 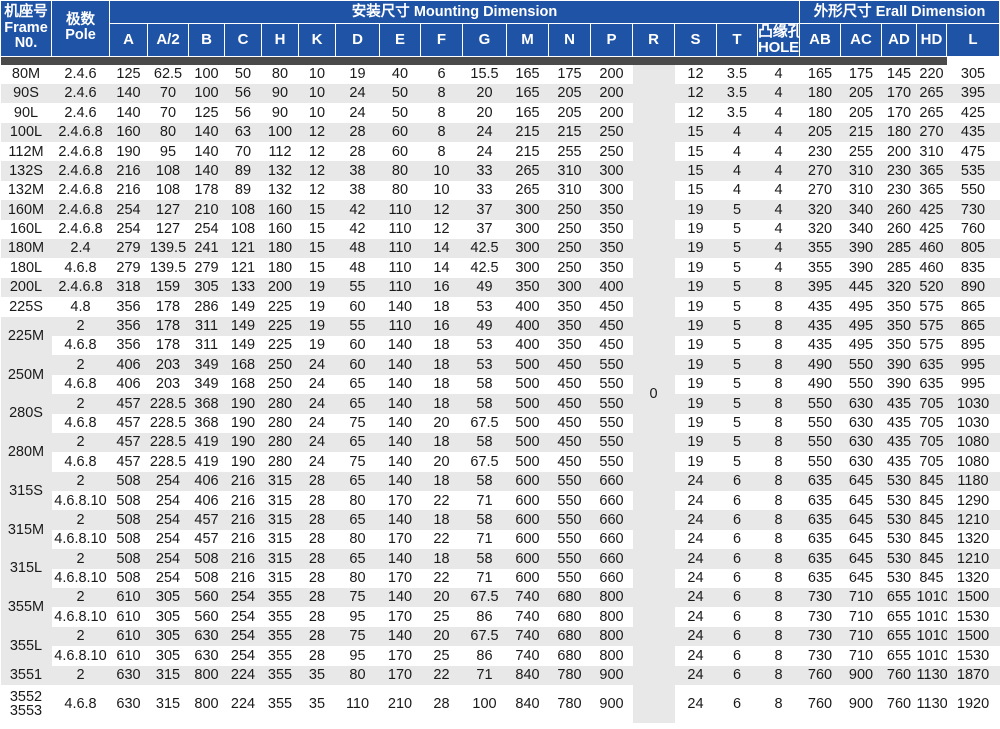 What do you see at coordinates (128, 229) in the screenshot?
I see `value-cell: 254` at bounding box center [128, 229].